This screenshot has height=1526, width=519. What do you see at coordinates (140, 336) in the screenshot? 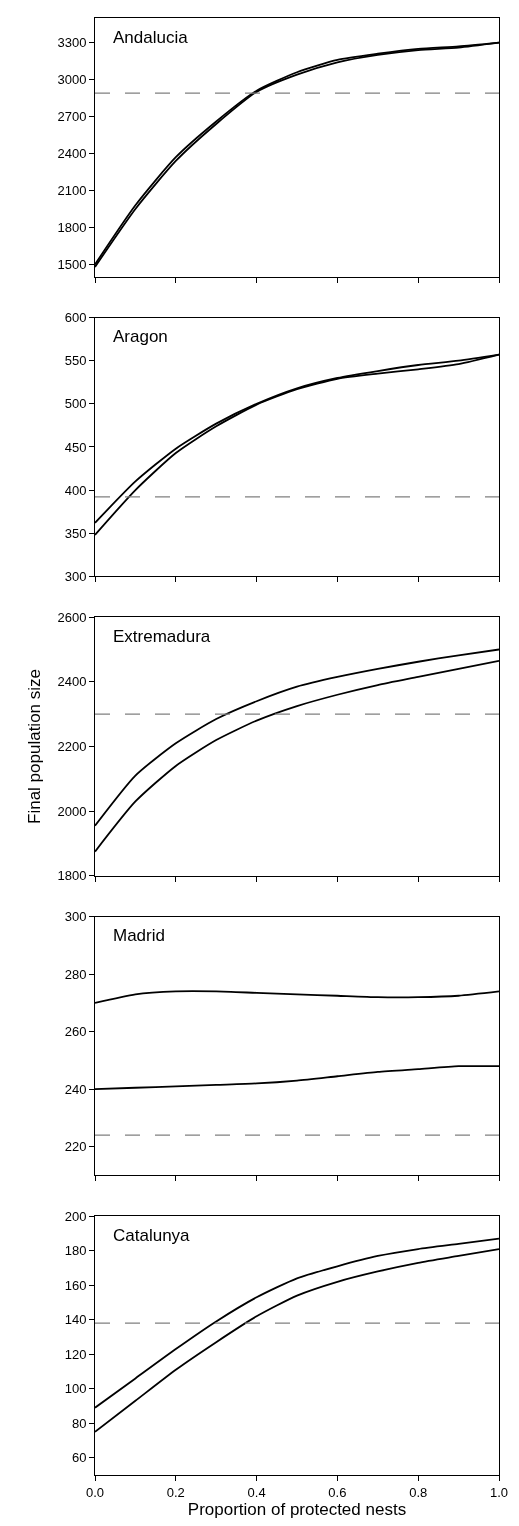
I see `text: Aragon` at bounding box center [140, 336].